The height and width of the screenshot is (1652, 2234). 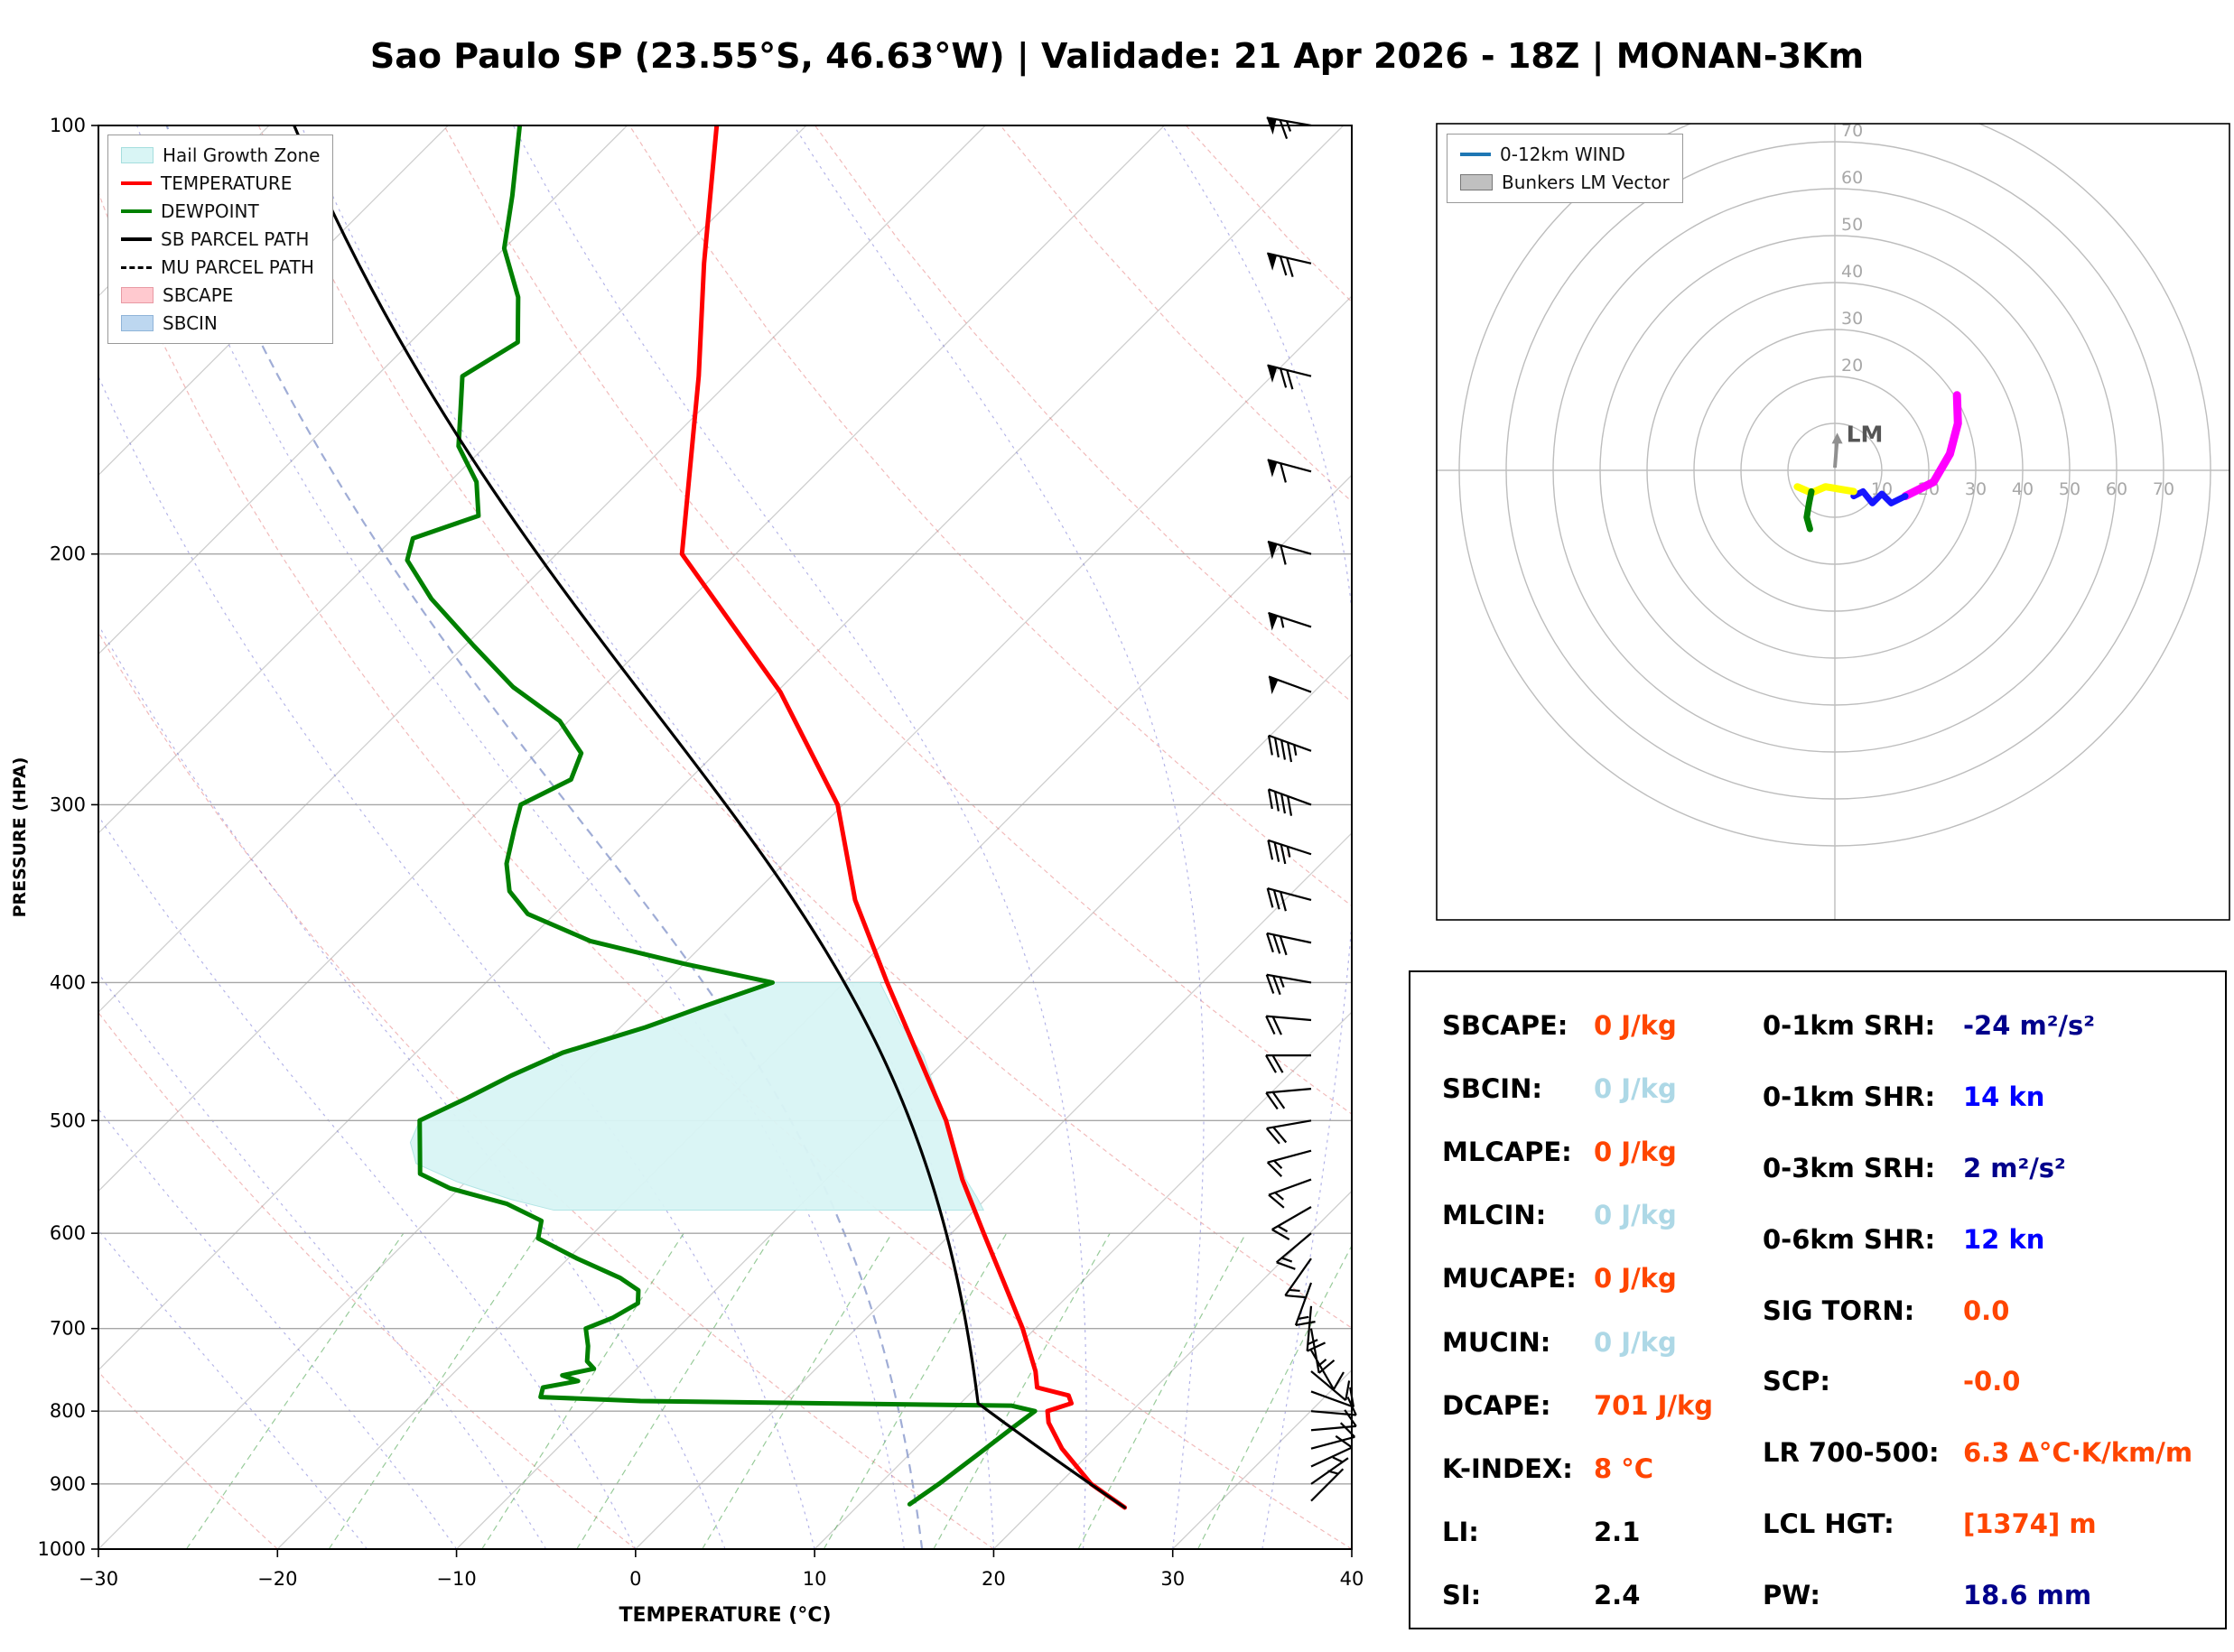 I want to click on index-value: 6.3 Δ°C·K/km/m, so click(x=2078, y=1453).